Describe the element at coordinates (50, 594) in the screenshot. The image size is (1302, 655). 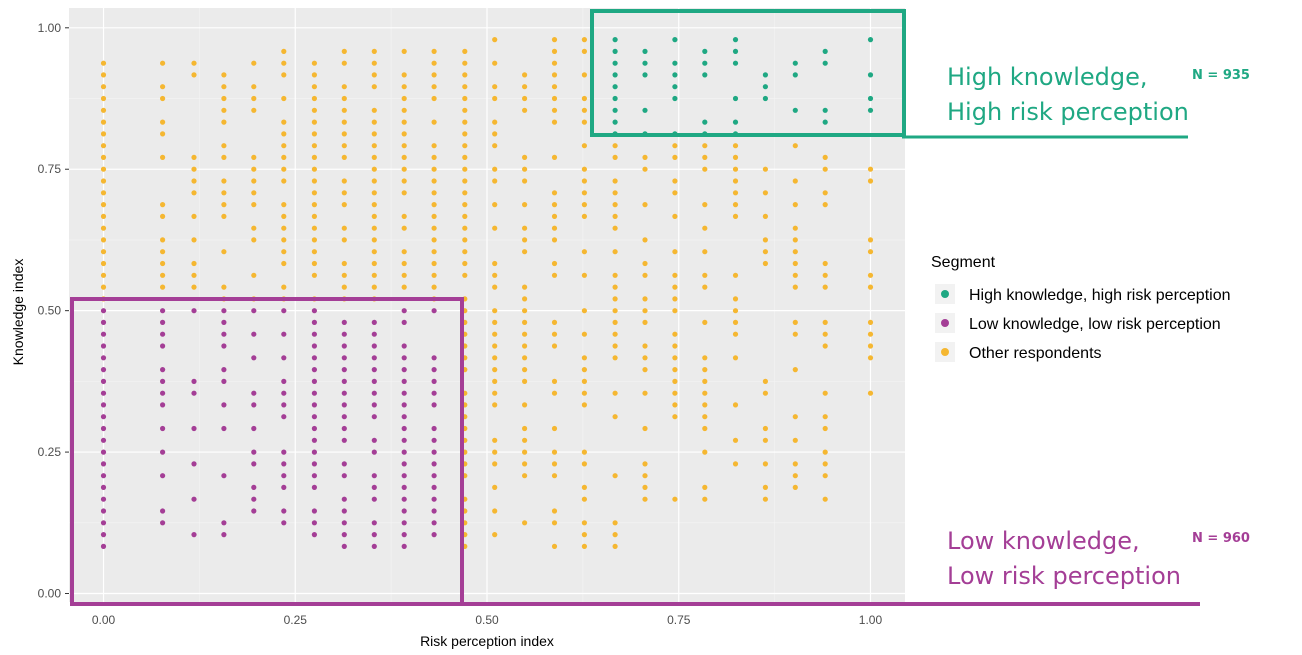
I see `y-tick-label: 0.00` at that location.